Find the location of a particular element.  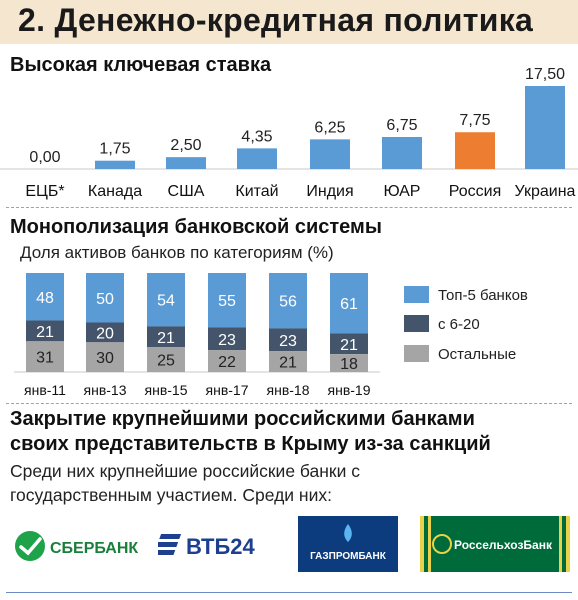

flame-icon is located at coordinates (348, 533).